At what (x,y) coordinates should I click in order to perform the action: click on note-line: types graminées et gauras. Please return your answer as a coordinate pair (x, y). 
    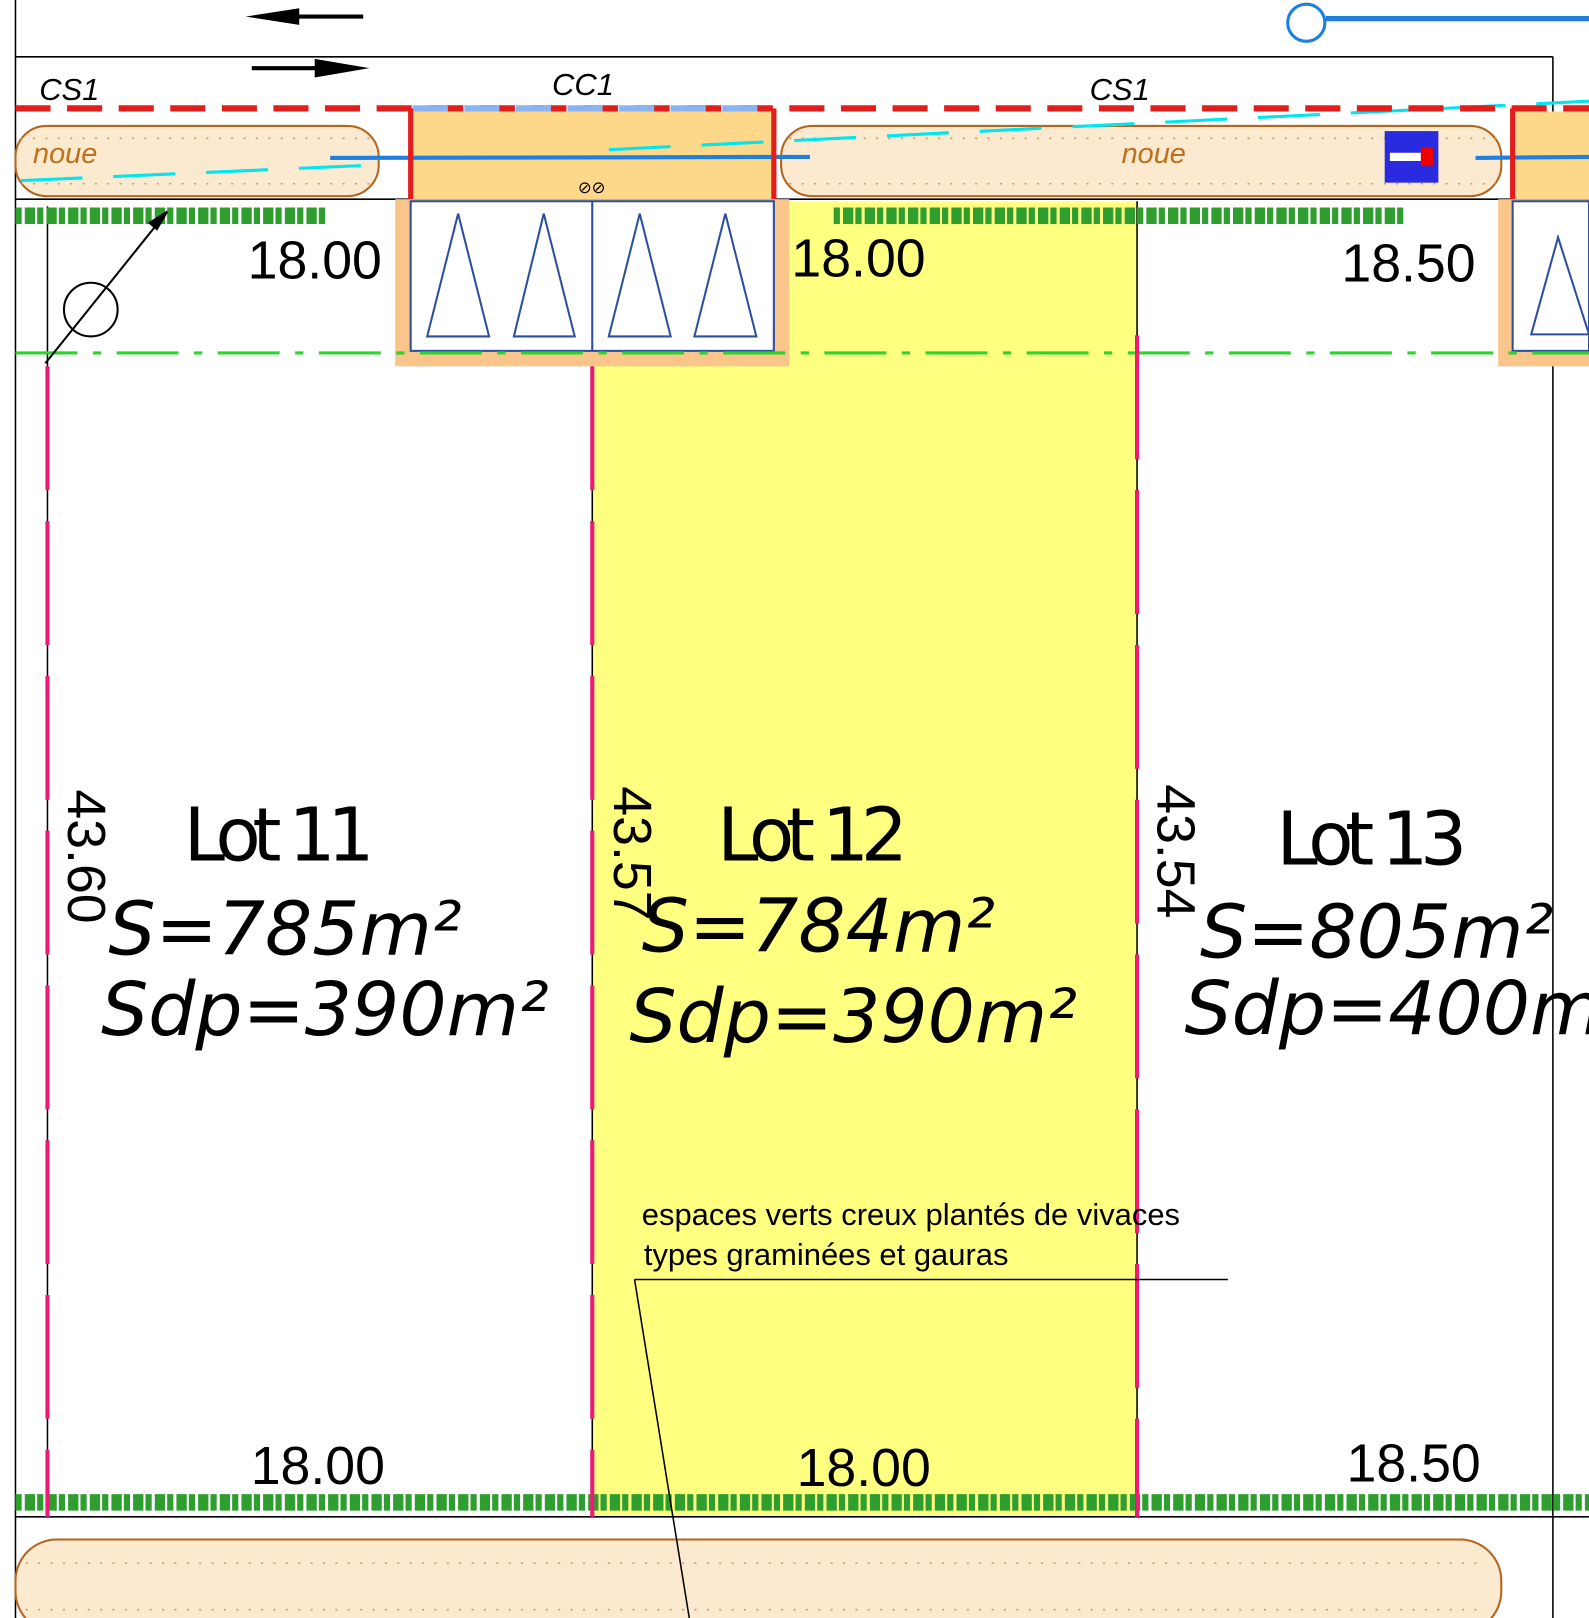
    Looking at the image, I should click on (826, 1254).